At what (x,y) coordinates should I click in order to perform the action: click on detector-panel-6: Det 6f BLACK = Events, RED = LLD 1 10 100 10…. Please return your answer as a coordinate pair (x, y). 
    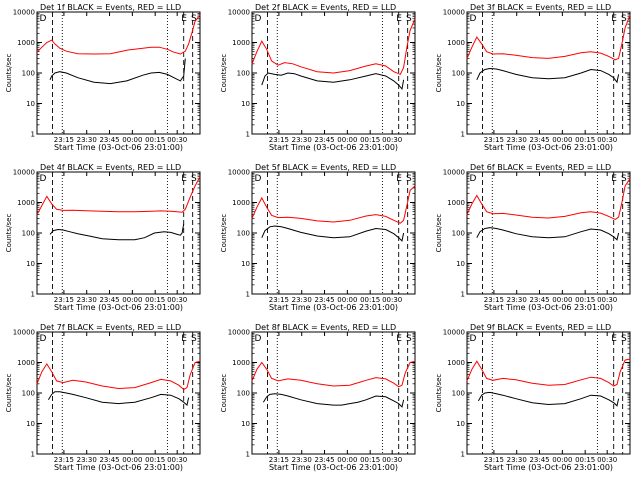
    Looking at the image, I should click on (533, 237).